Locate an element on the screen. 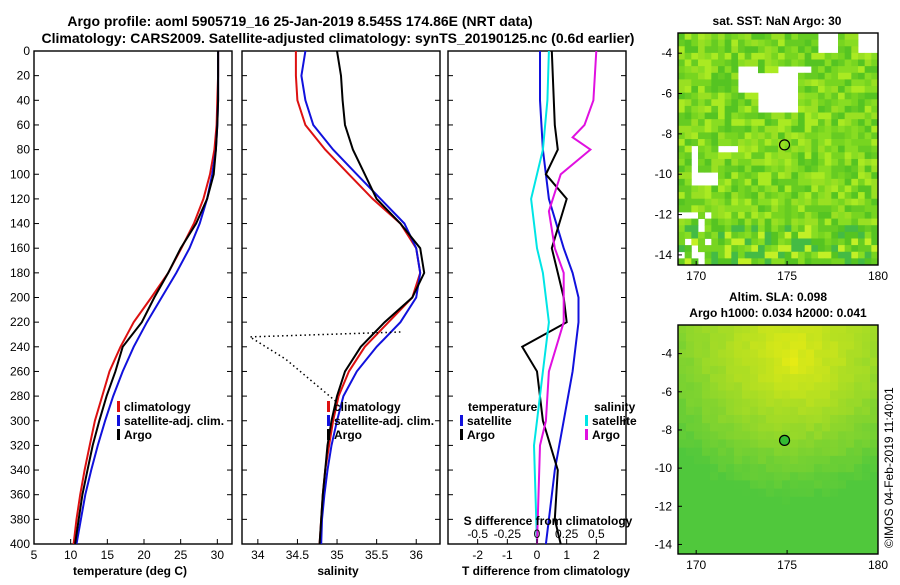 The height and width of the screenshot is (585, 900). s-tick-label: 0.5 is located at coordinates (596, 534).